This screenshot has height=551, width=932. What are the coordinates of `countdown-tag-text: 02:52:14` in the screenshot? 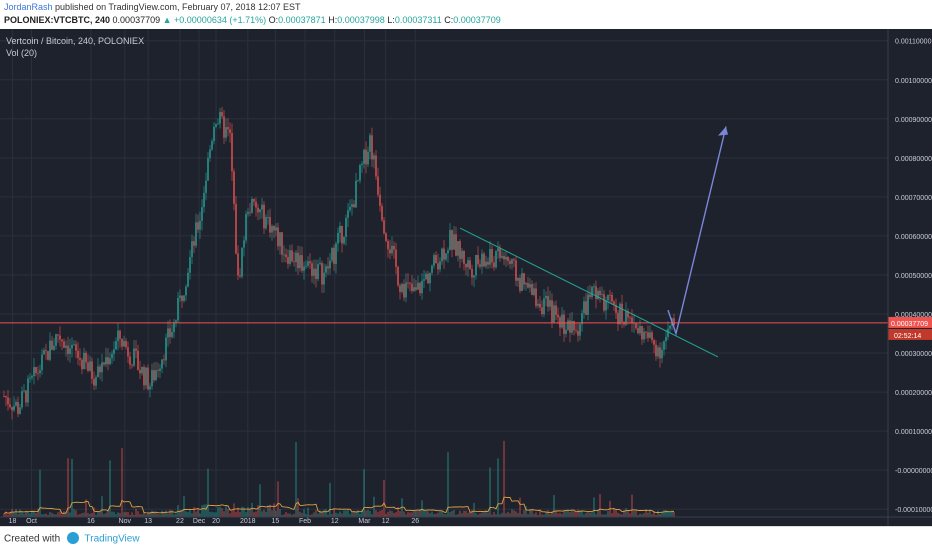 It's located at (907, 336).